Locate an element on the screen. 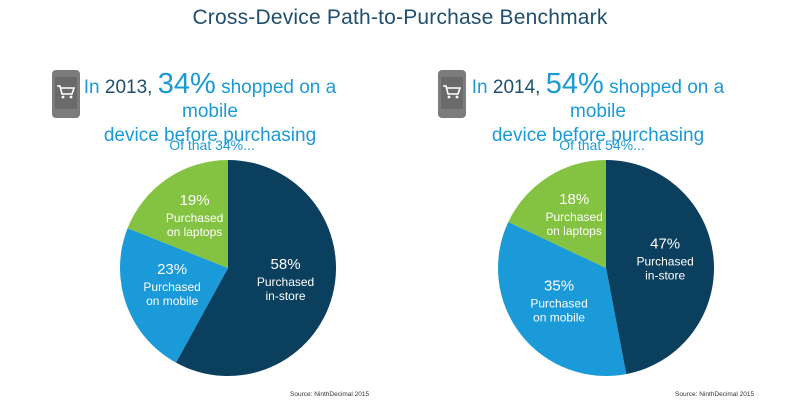 This screenshot has width=800, height=411. slice-label: 47% Purchased in-store is located at coordinates (664, 258).